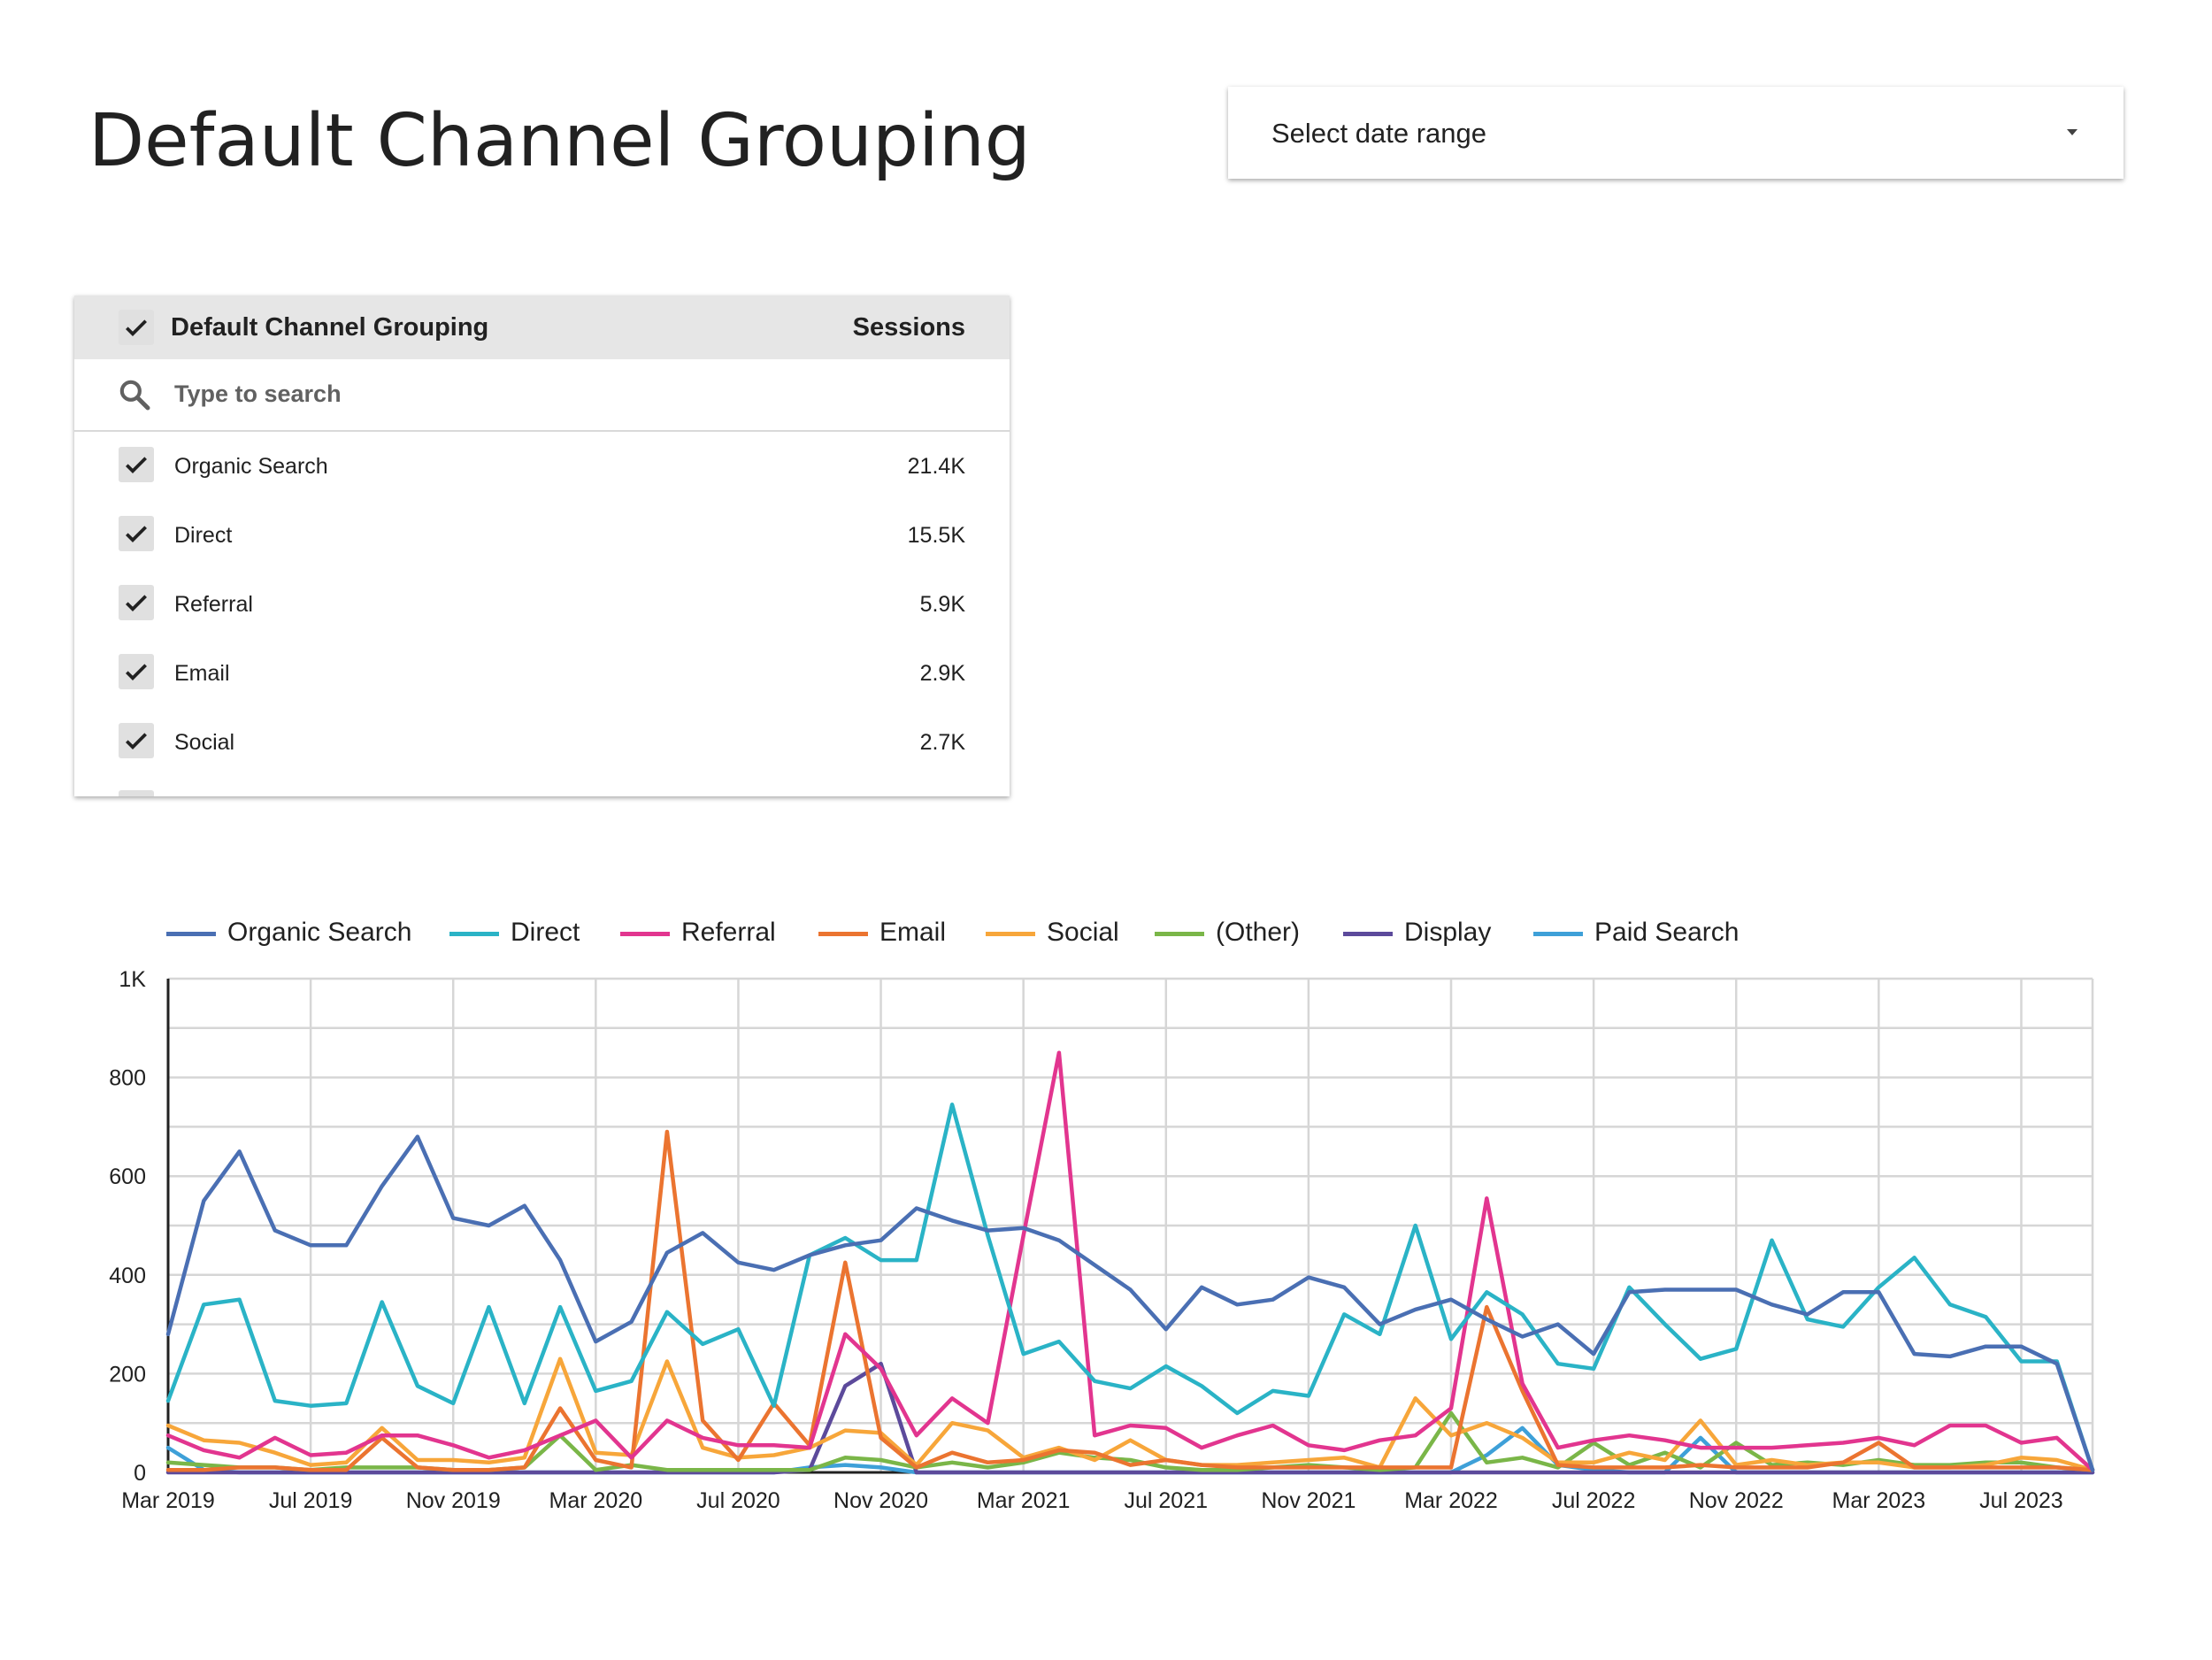 This screenshot has height=1660, width=2212. What do you see at coordinates (1379, 133) in the screenshot?
I see `date-range-label: Select date range` at bounding box center [1379, 133].